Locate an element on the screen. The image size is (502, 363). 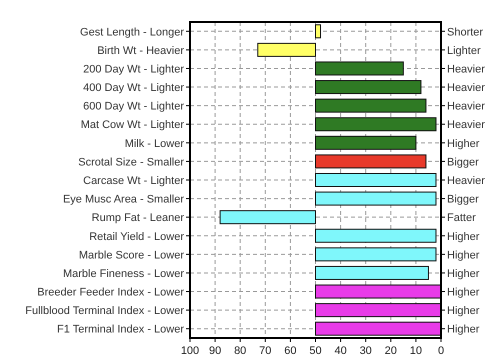
y-tick-label: Breeder Feeder Index - Lower is located at coordinates (110, 292).